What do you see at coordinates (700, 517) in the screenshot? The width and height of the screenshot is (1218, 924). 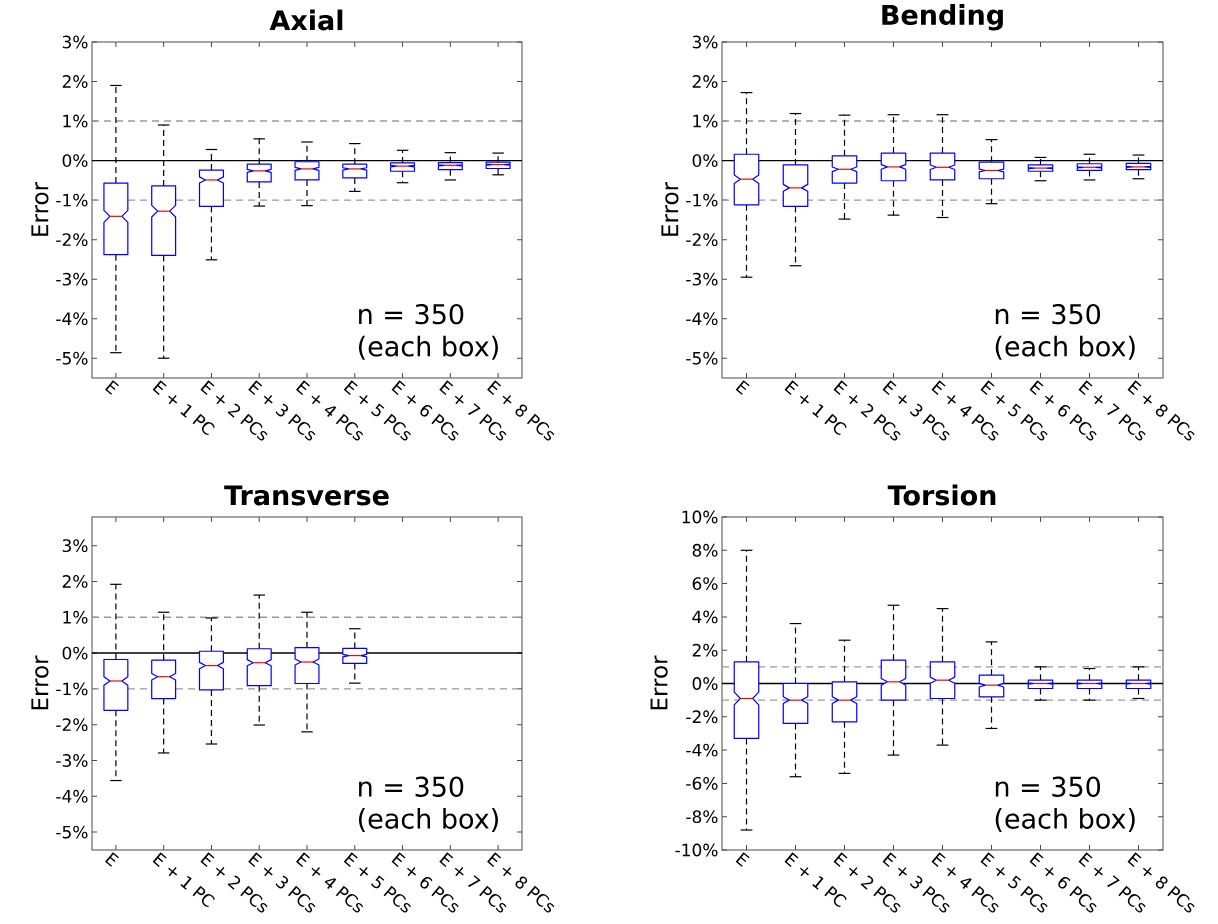 I see `y-tick-label: 10%` at bounding box center [700, 517].